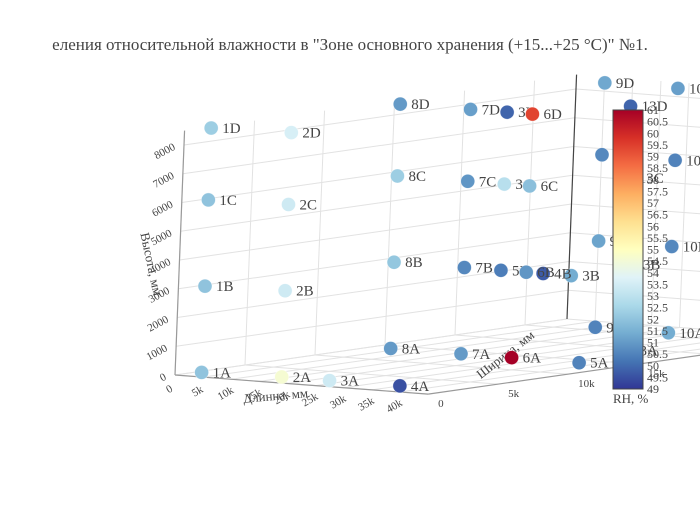 The height and width of the screenshot is (505, 700). I want to click on data-point-label: 6B, so click(546, 273).